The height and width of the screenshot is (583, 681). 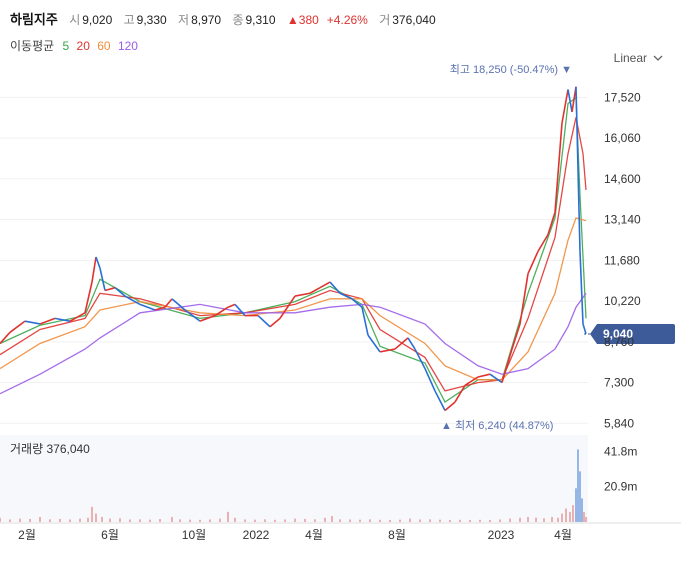 What do you see at coordinates (620, 451) in the screenshot?
I see `volume-tick-label: 41.8m` at bounding box center [620, 451].